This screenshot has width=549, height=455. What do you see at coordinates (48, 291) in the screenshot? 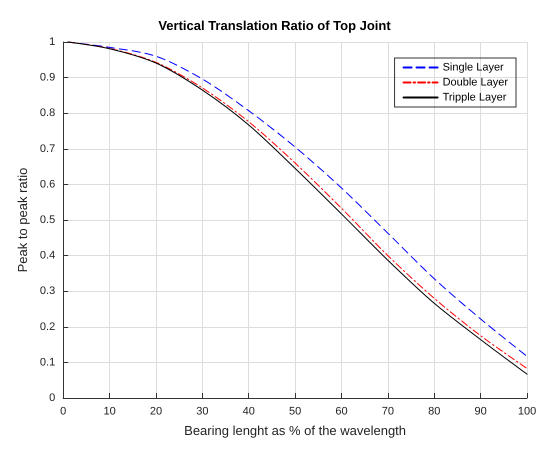
I see `y-tick-label: 0.3` at bounding box center [48, 291].